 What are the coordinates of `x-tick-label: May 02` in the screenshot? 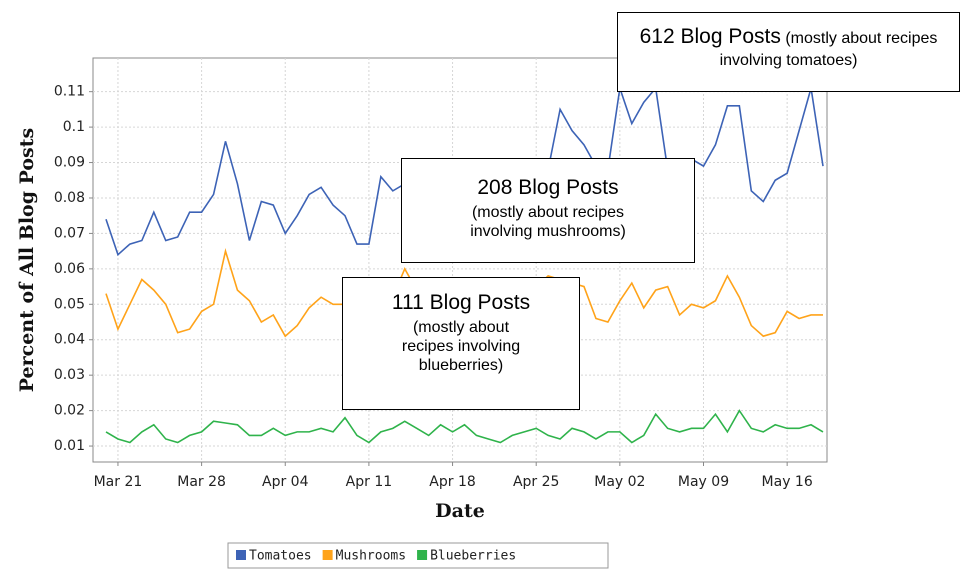 It's located at (619, 482).